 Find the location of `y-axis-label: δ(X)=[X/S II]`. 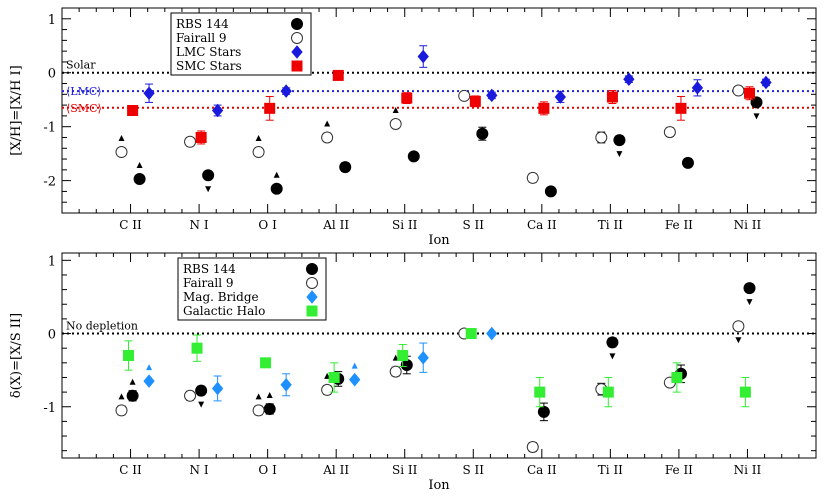

y-axis-label: δ(X)=[X/S II] is located at coordinates (16, 355).